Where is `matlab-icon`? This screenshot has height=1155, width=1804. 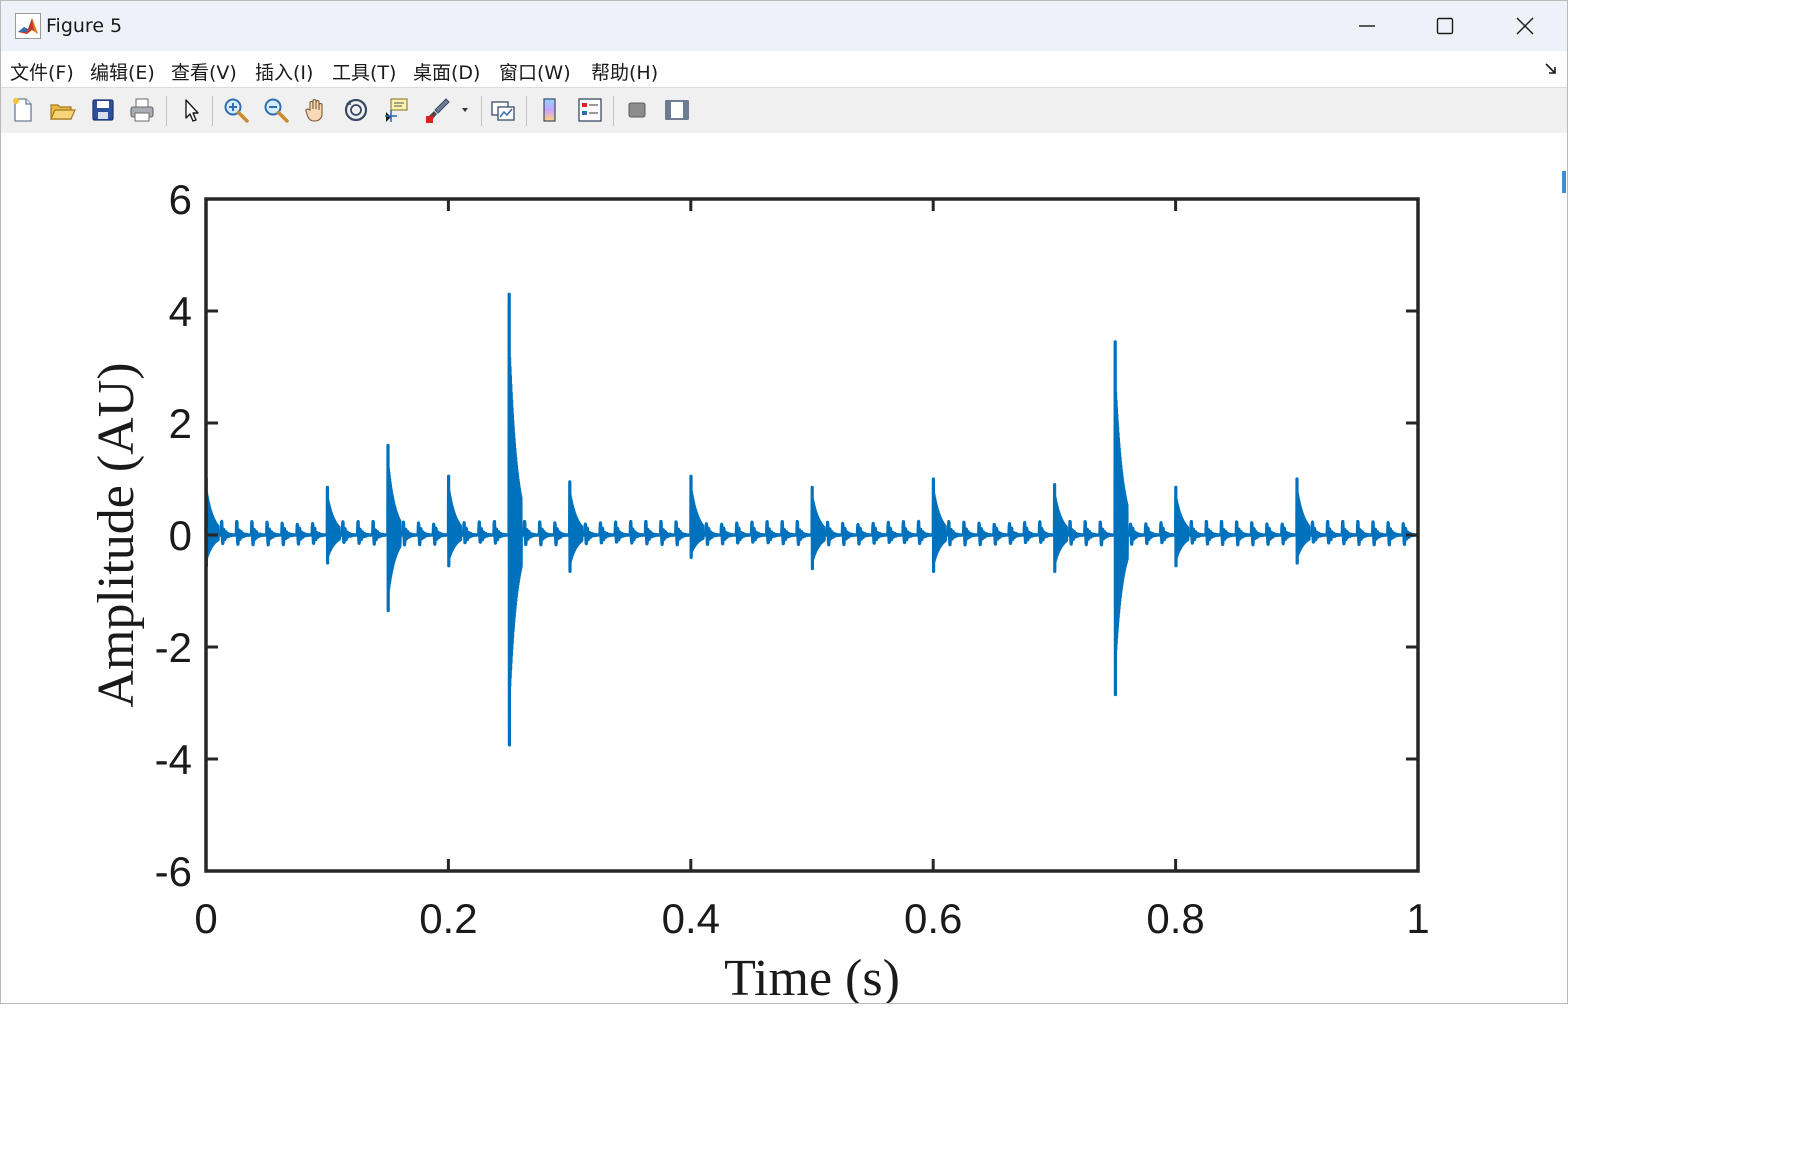
matlab-icon is located at coordinates (28, 26).